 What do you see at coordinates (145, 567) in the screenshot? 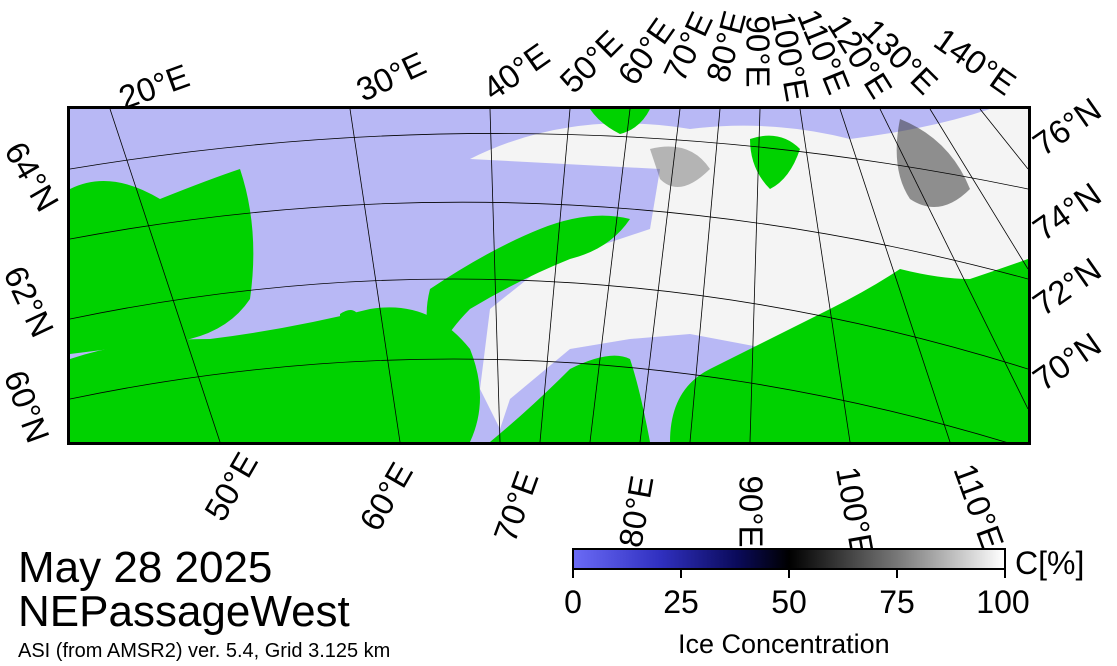
I see `date-title: May 28 2025` at bounding box center [145, 567].